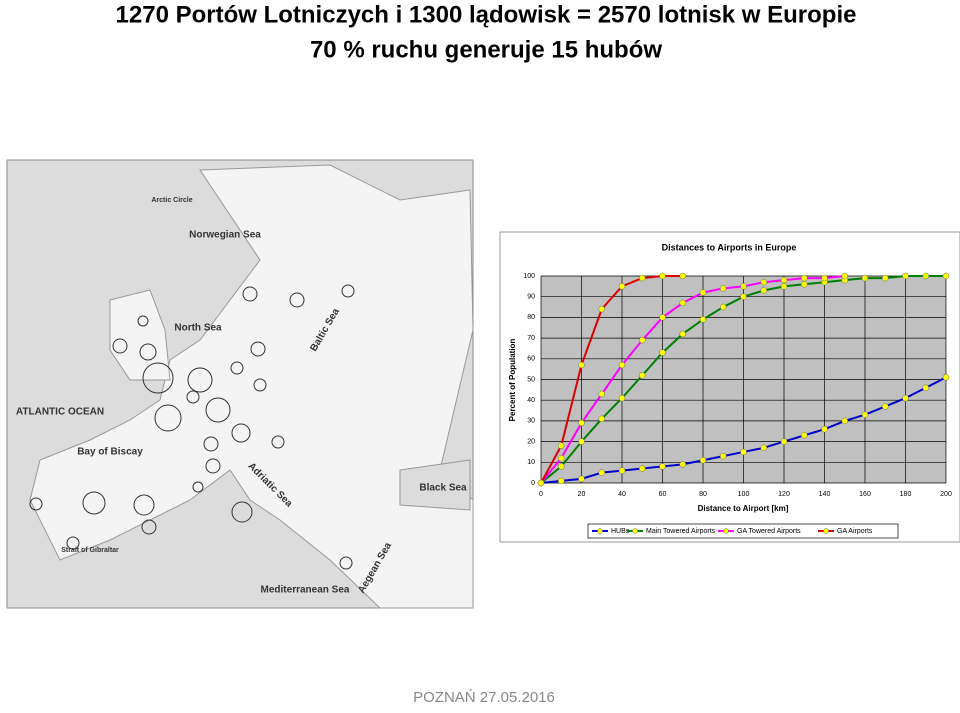 This screenshot has height=713, width=960. Describe the element at coordinates (531, 317) in the screenshot. I see `y-tick-label: 80` at that location.